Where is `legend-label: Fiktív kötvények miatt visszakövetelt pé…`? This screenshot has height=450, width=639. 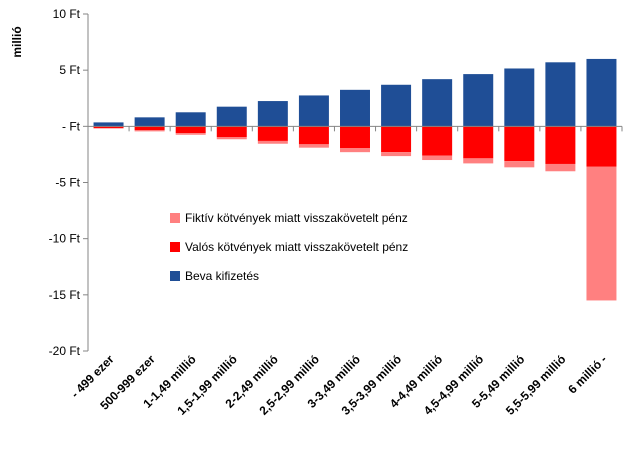
legend-label: Fiktív kötvények miatt visszakövetelt pé… is located at coordinates (296, 218).